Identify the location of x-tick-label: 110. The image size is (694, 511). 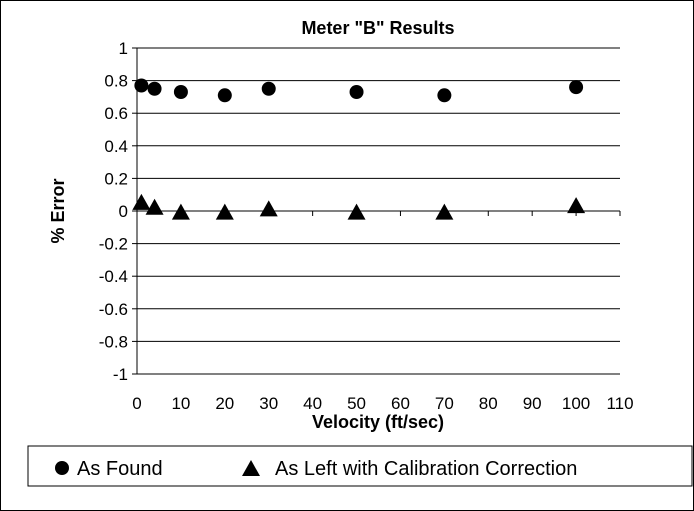
(619, 403).